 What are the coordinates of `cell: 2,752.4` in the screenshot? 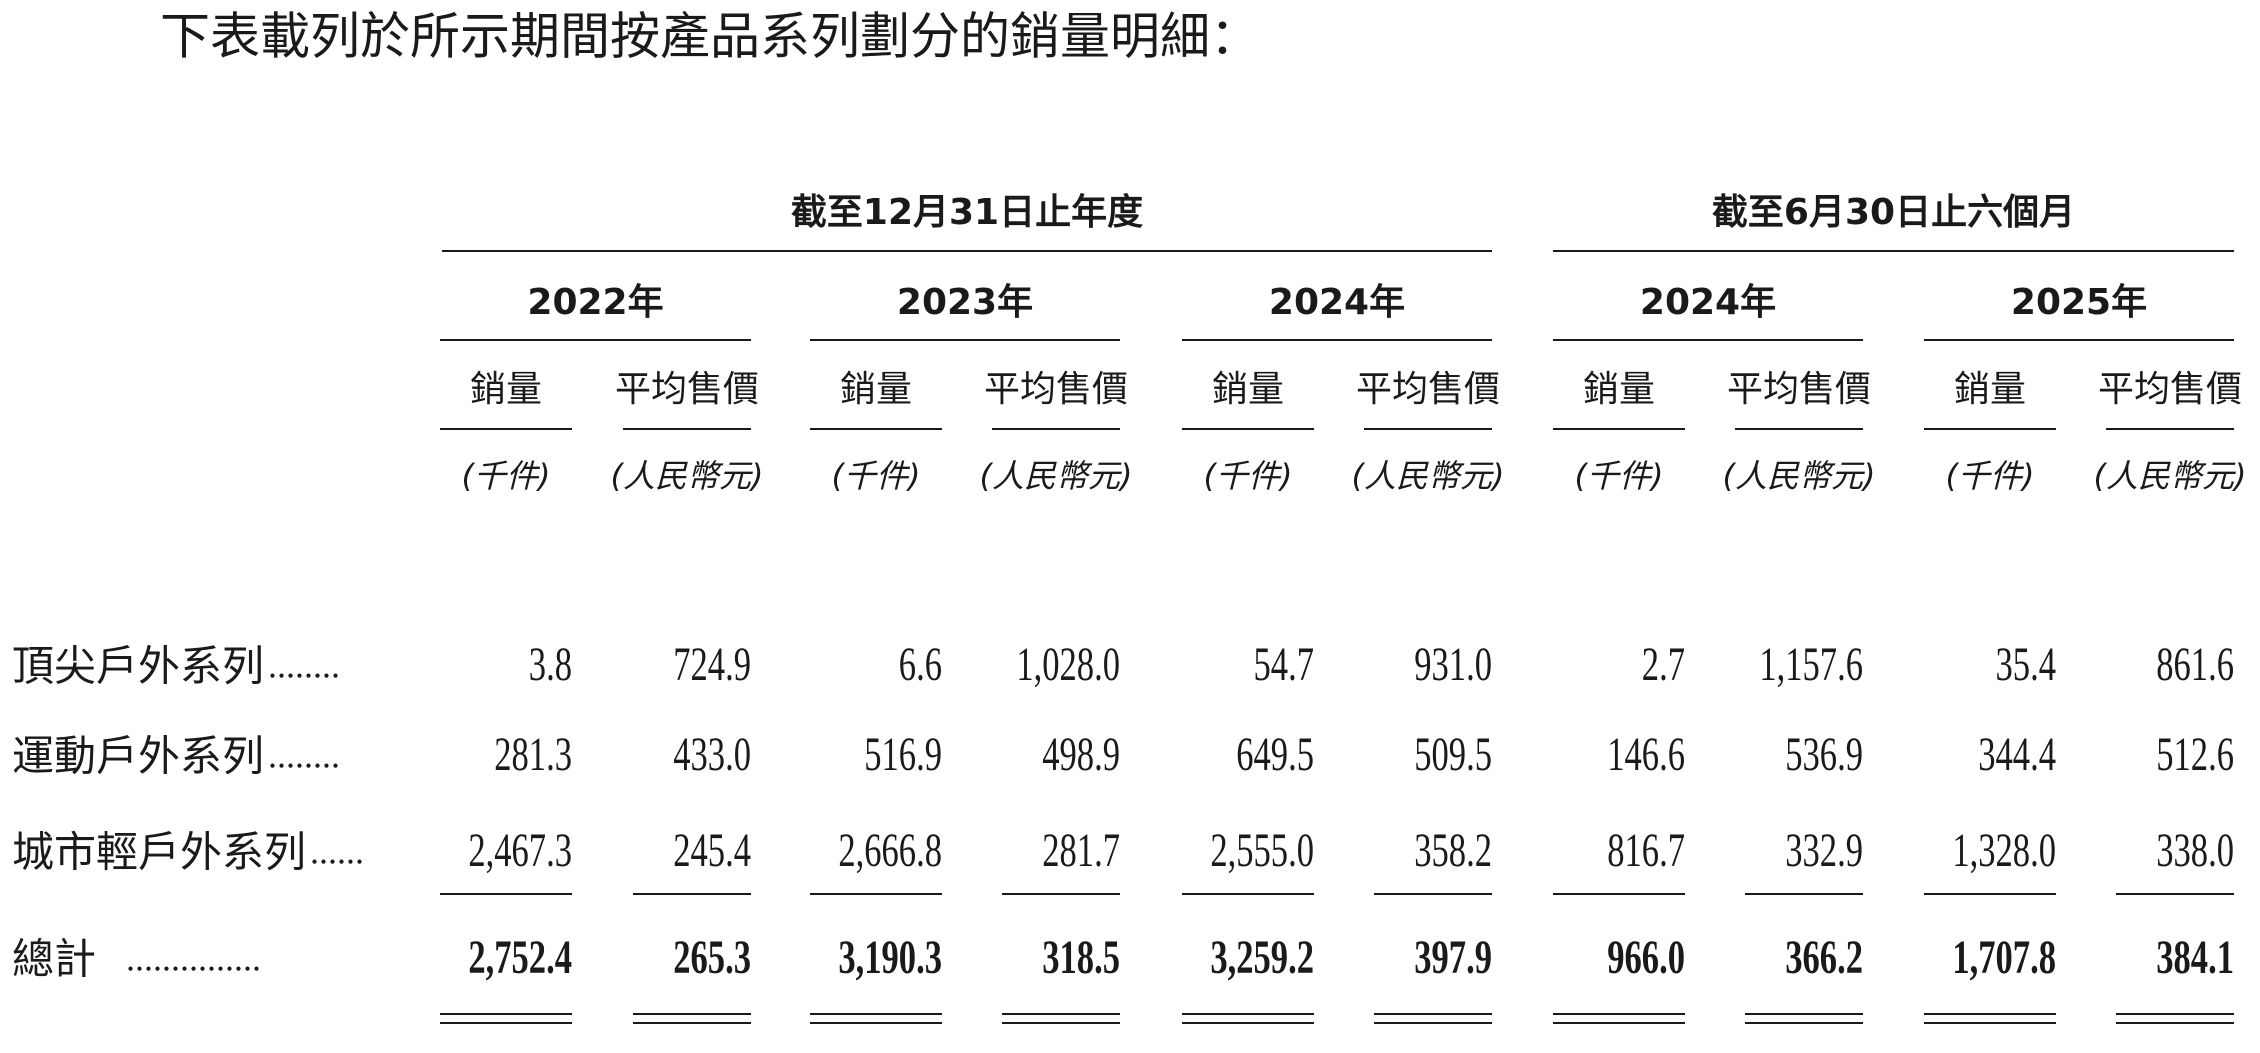 It's located at (520, 958).